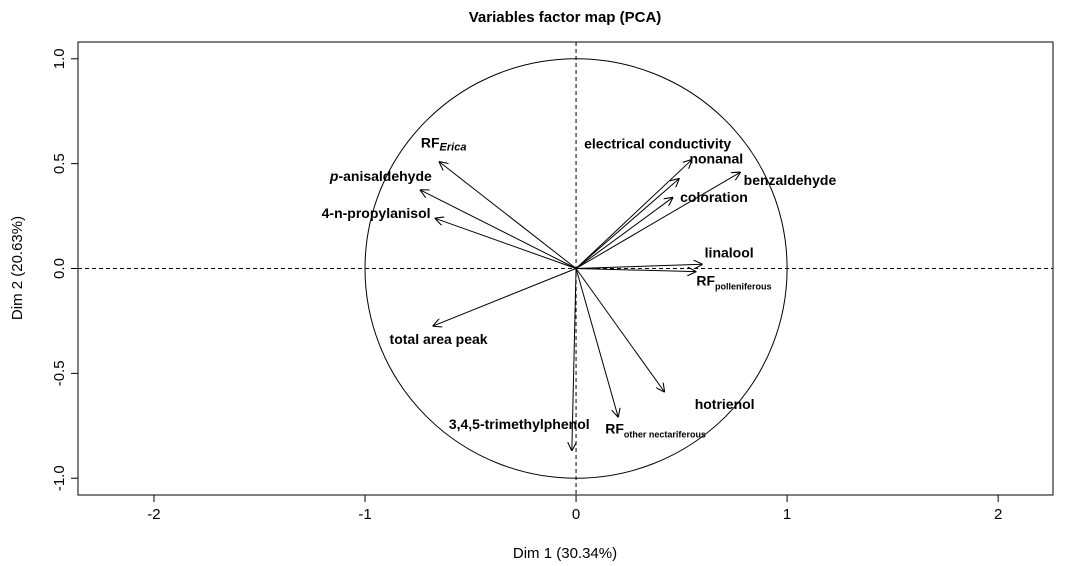 The height and width of the screenshot is (566, 1079). I want to click on variable-label: linalool, so click(729, 252).